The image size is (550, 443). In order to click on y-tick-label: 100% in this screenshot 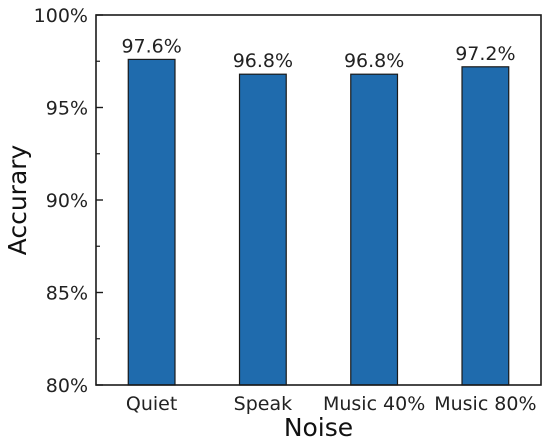, I will do `click(61, 16)`.